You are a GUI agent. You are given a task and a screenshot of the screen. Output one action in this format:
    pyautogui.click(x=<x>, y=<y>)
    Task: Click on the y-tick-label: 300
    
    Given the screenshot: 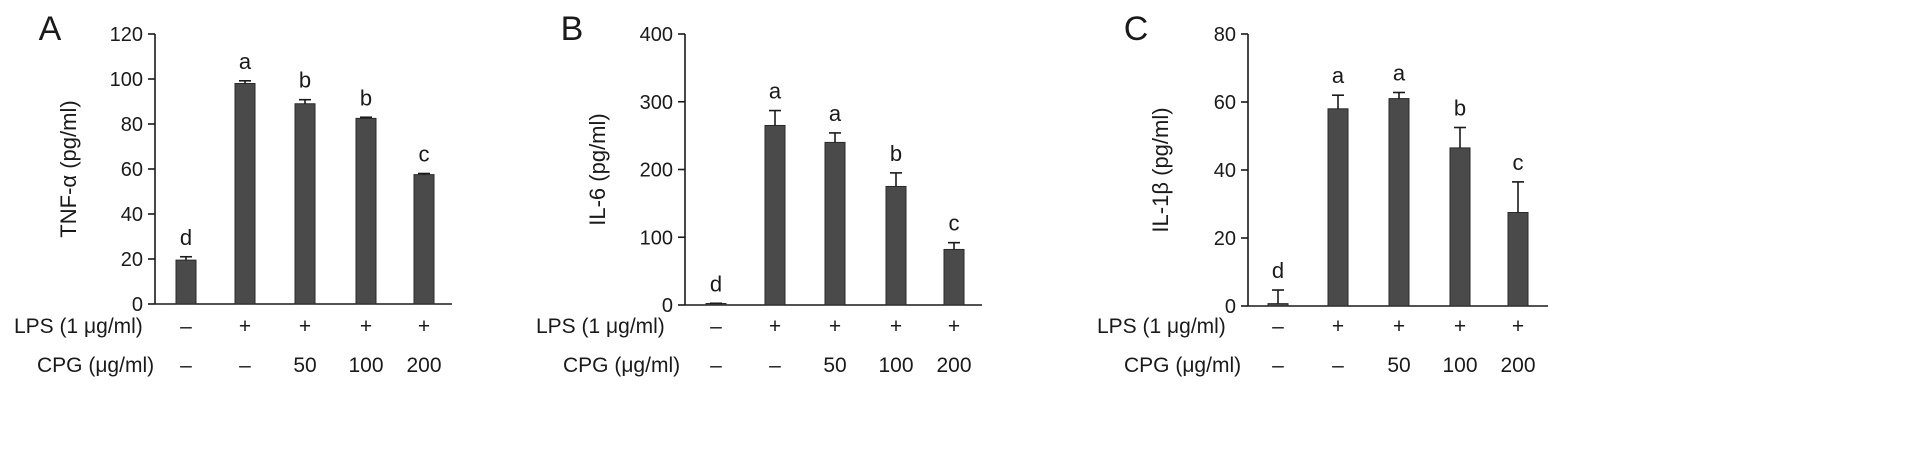 What is the action you would take?
    pyautogui.click(x=656, y=103)
    